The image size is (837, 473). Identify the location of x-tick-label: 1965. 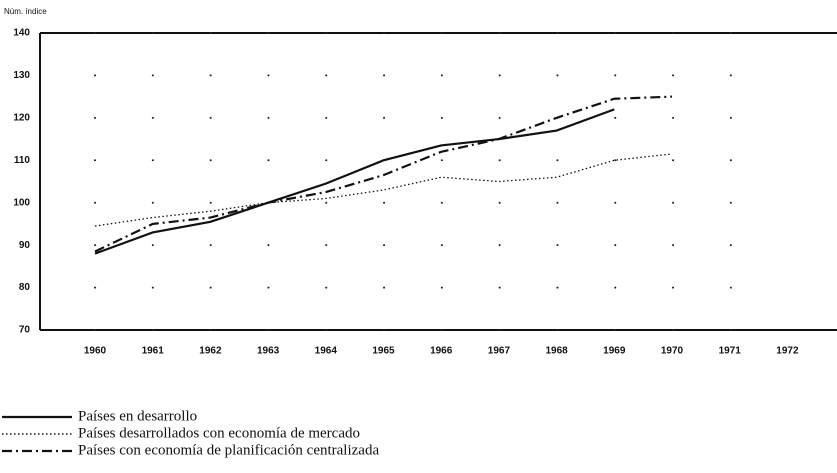
(383, 351).